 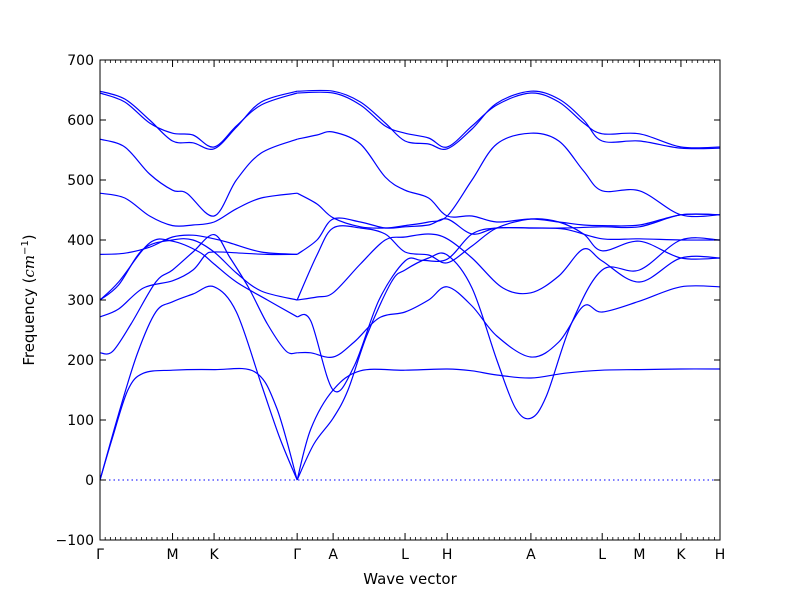 I want to click on y-axis-label-unit: cm, so click(x=29, y=266).